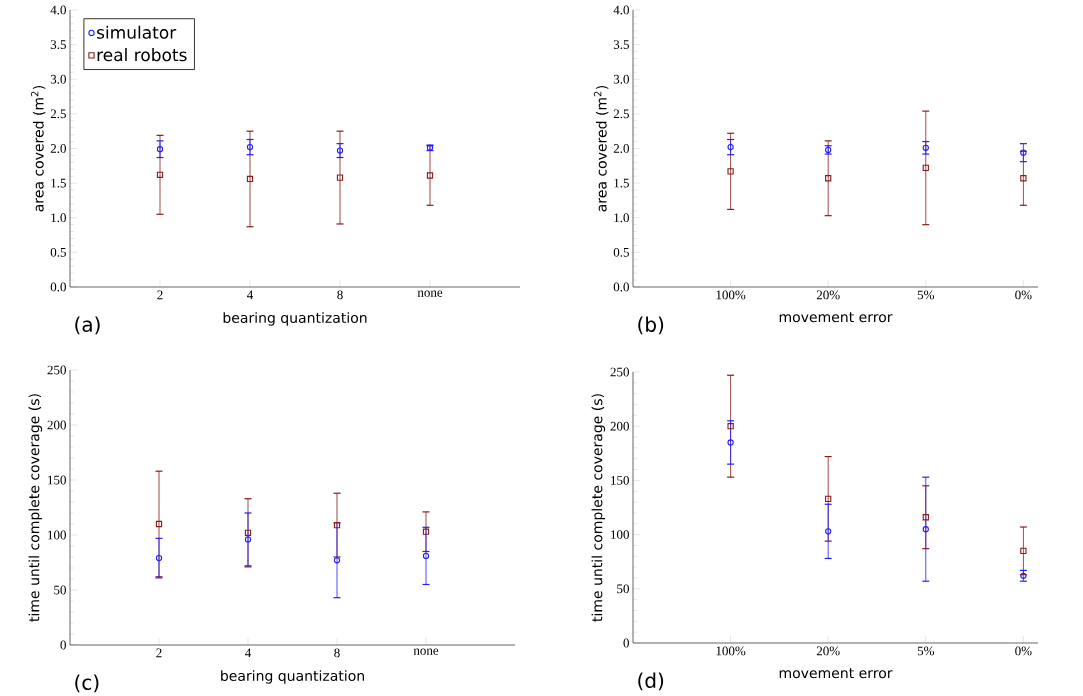 Image resolution: width=1083 pixels, height=696 pixels. What do you see at coordinates (87, 325) in the screenshot?
I see `text: (a)` at bounding box center [87, 325].